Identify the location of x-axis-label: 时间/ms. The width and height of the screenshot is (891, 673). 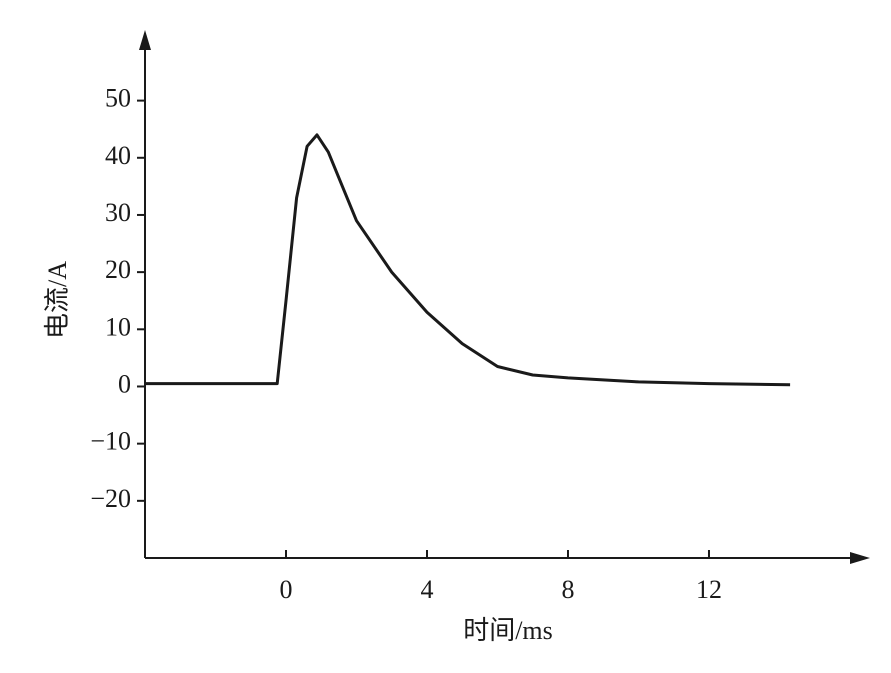
(508, 630).